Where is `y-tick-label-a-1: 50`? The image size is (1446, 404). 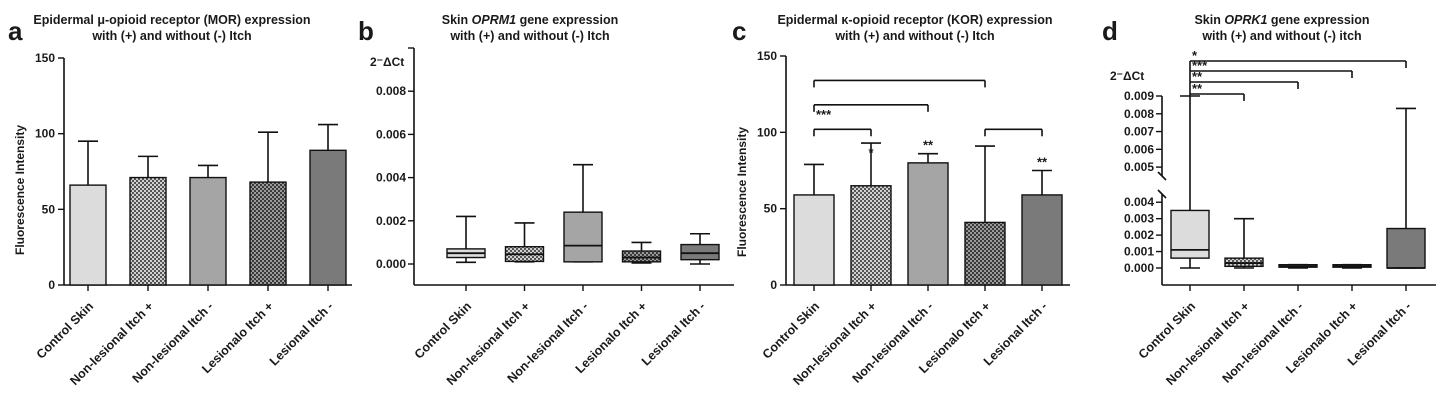 y-tick-label-a-1: 50 is located at coordinates (49, 209).